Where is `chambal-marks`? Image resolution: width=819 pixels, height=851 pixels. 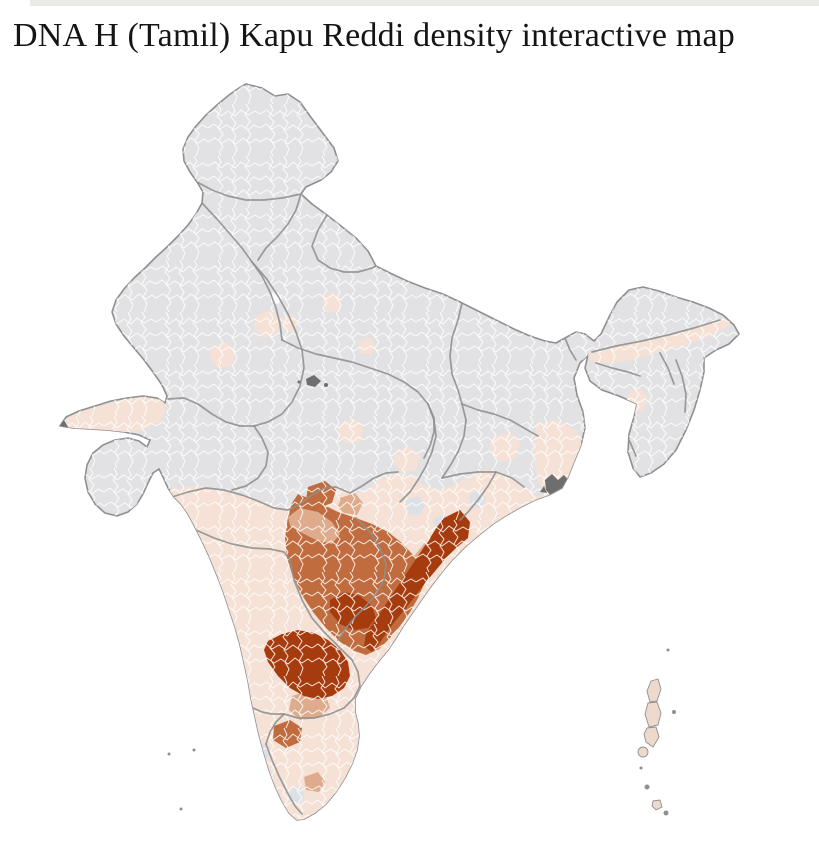 chambal-marks is located at coordinates (313, 381).